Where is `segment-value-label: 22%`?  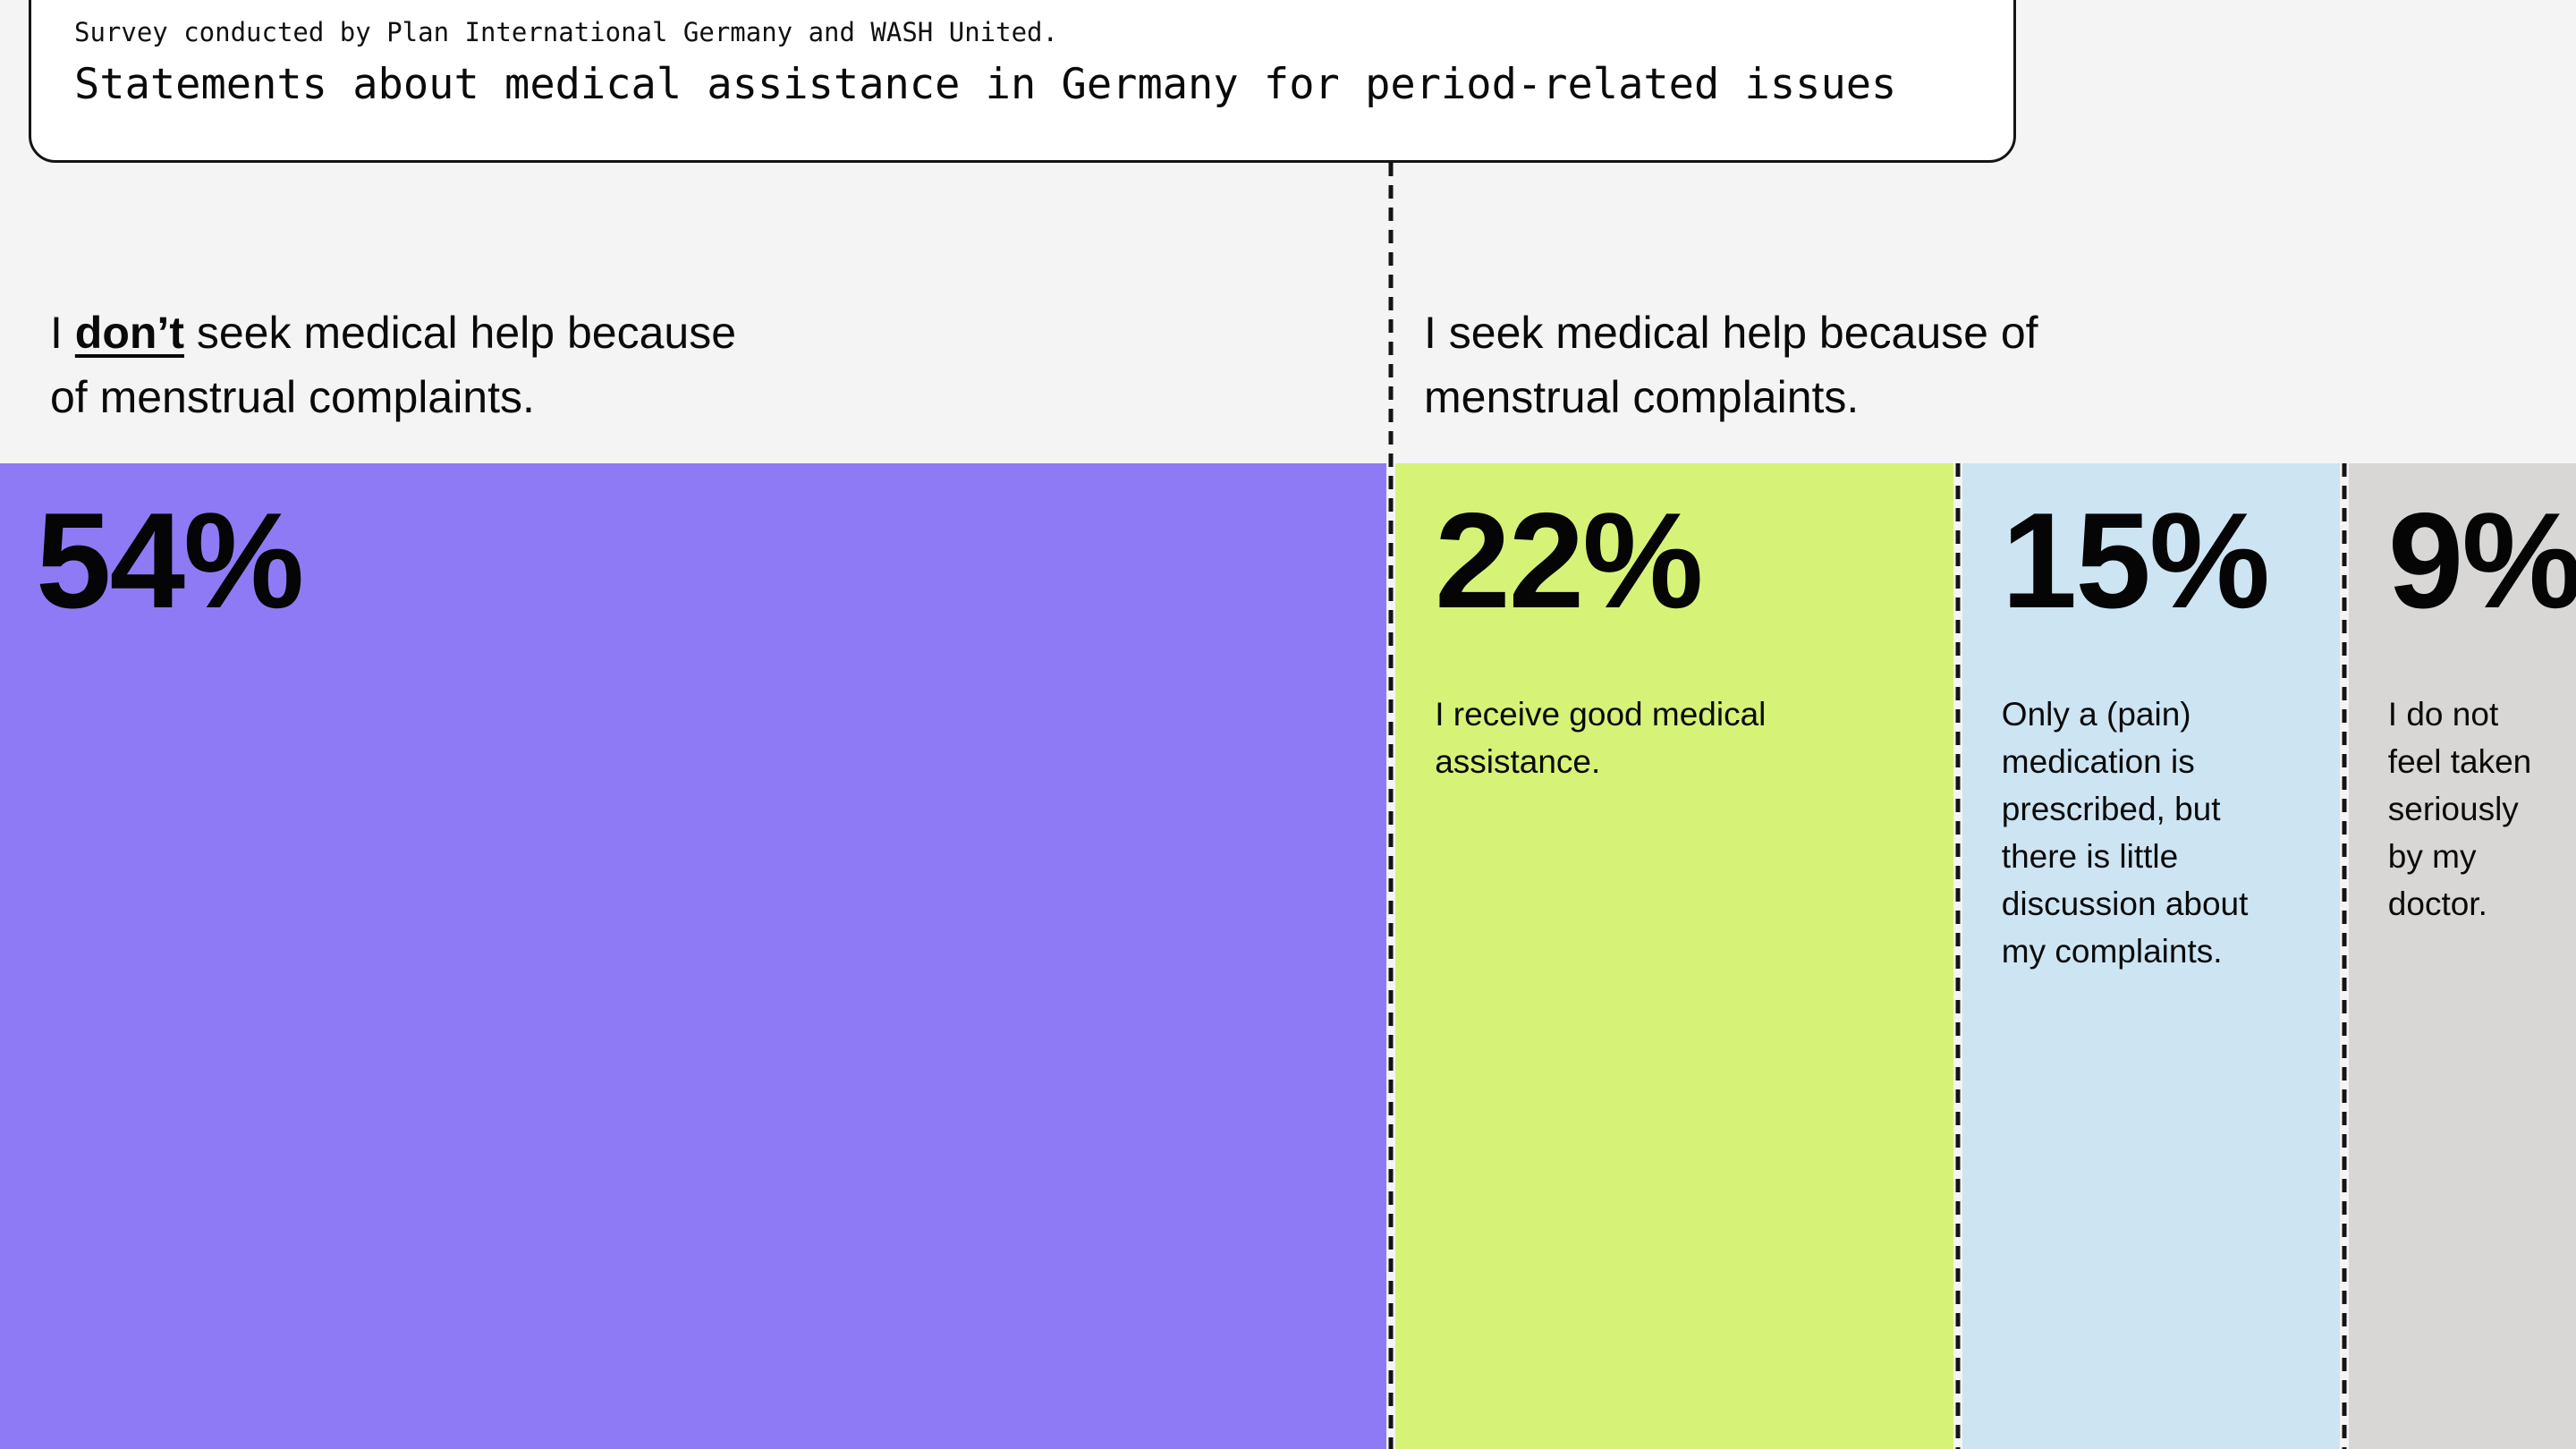 segment-value-label: 22% is located at coordinates (1569, 561).